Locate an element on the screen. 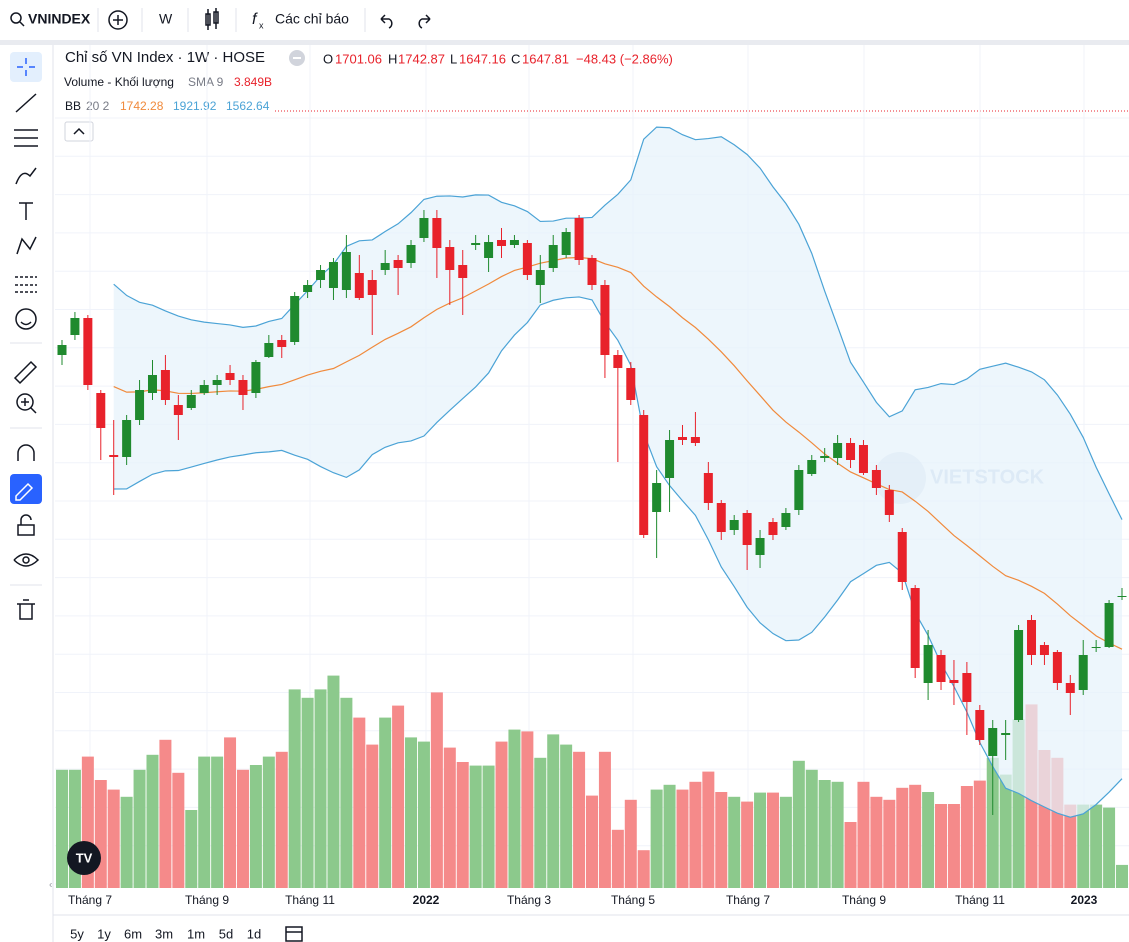 This screenshot has width=1129, height=942. indicators-button: Các chỉ báo is located at coordinates (312, 19).